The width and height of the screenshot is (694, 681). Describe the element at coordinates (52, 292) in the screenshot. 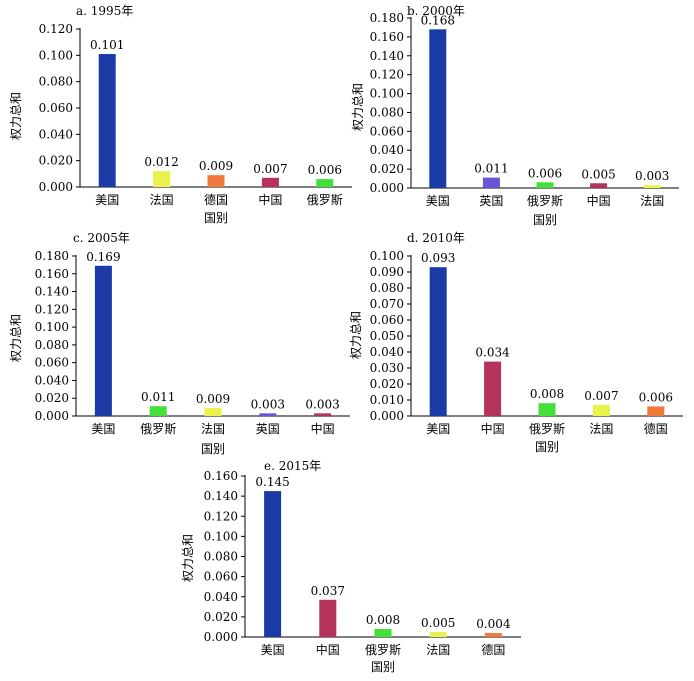

I see `y-tick-label: 0.140` at that location.